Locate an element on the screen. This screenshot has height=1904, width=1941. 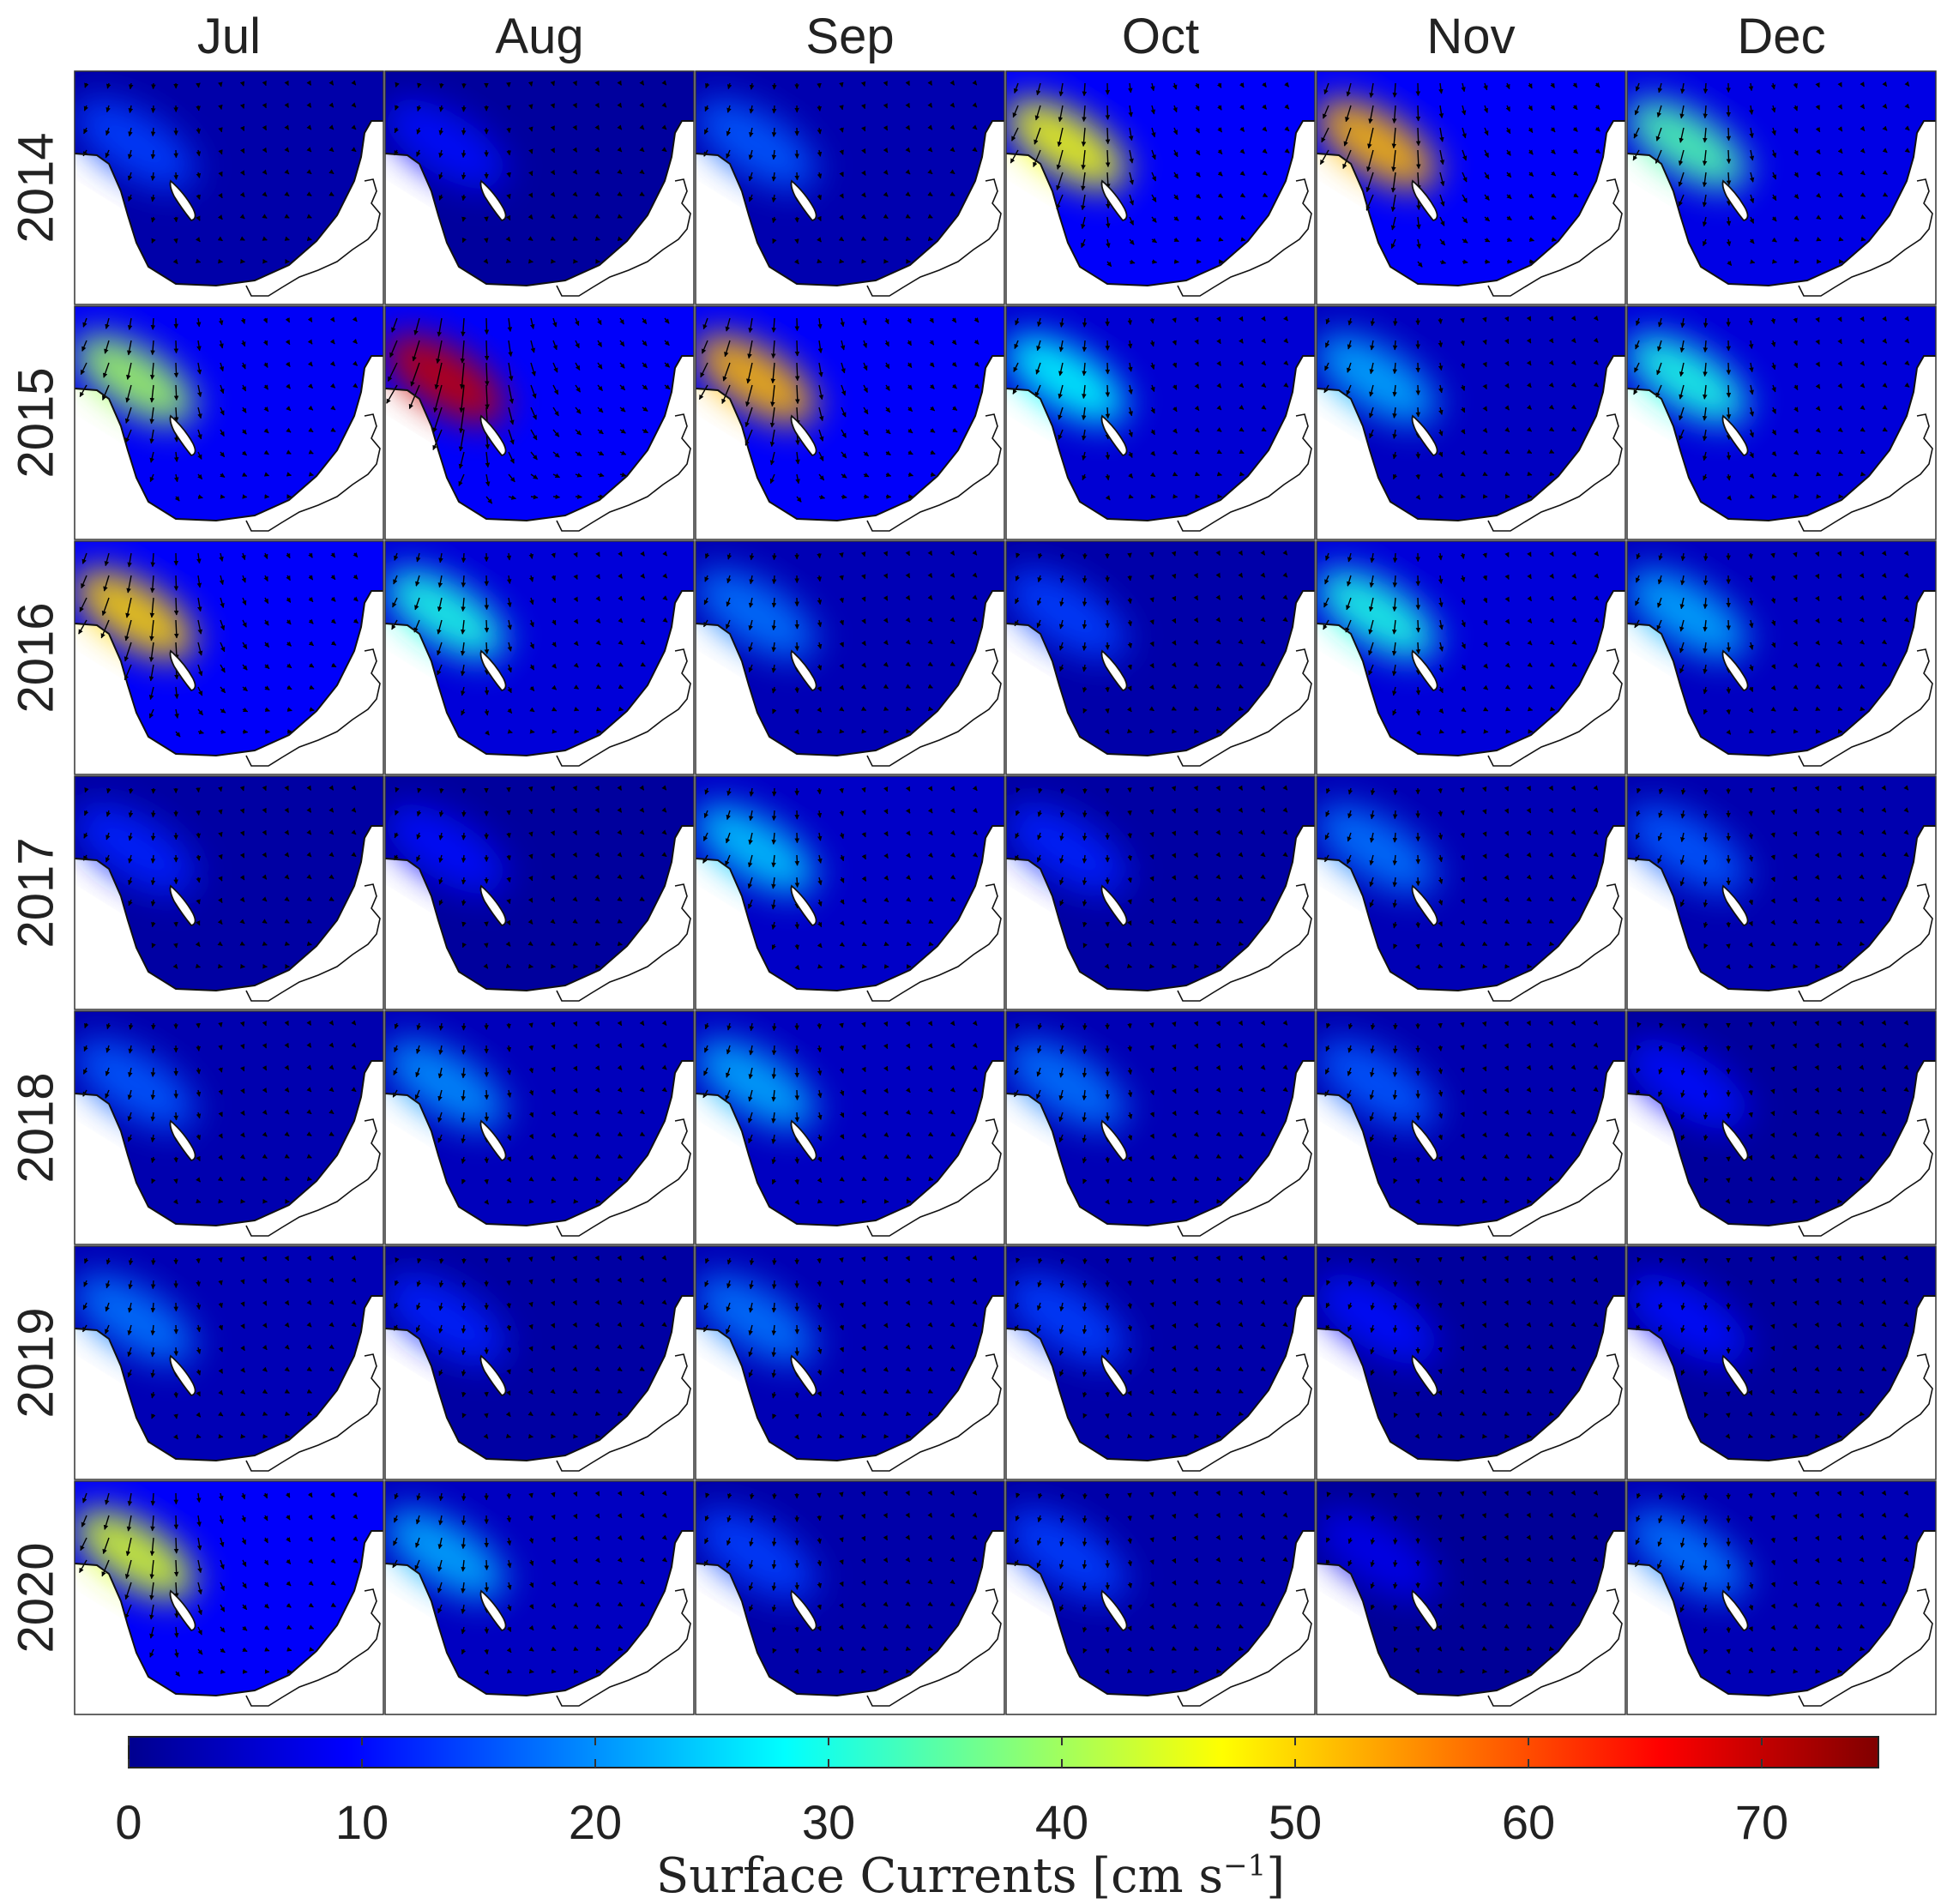
panel-2019-sep is located at coordinates (843, 1363).